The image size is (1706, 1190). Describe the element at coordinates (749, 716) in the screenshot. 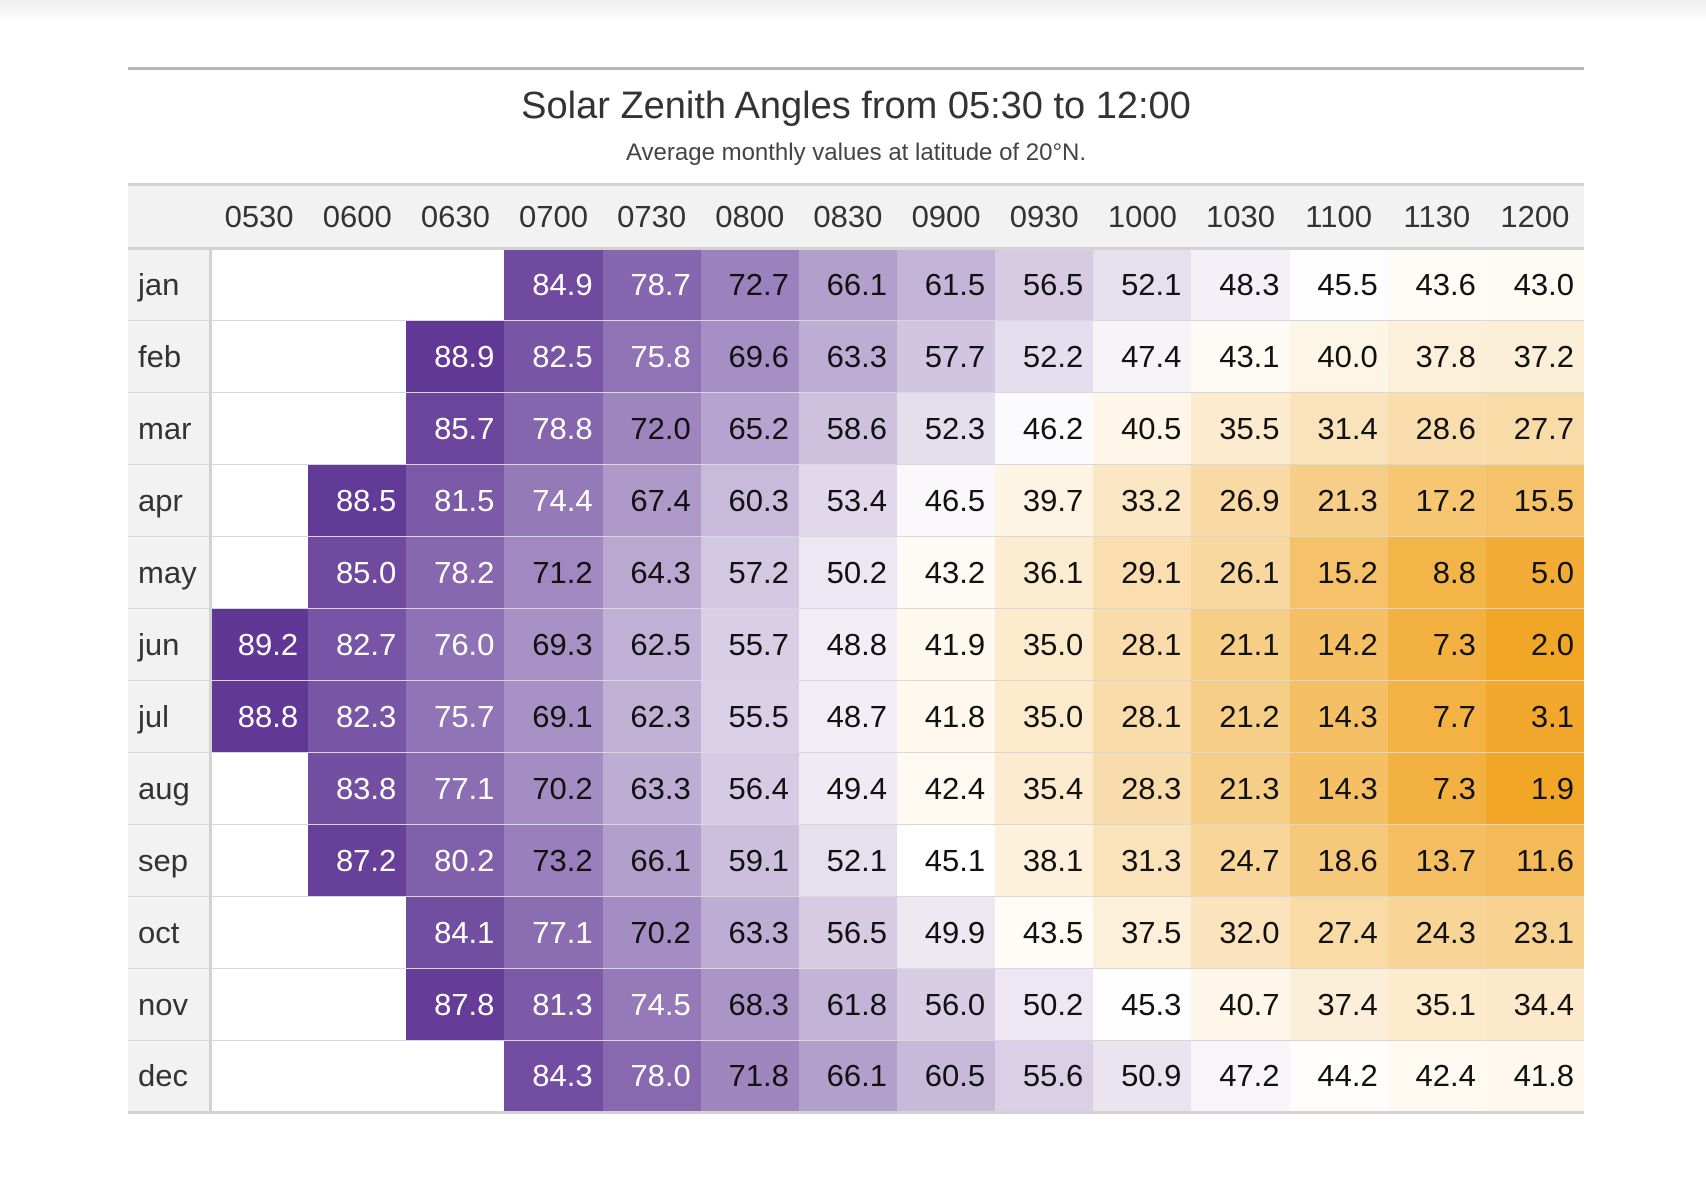

I see `value-cell: 55.5` at that location.